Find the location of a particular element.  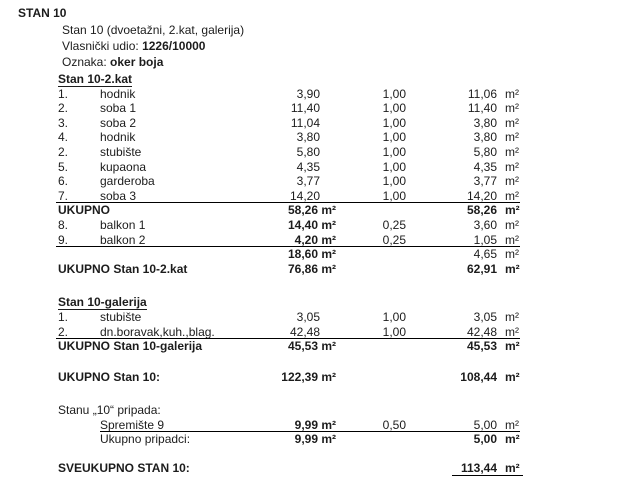

ownership-label: Vlasnički udio: is located at coordinates (100, 46).